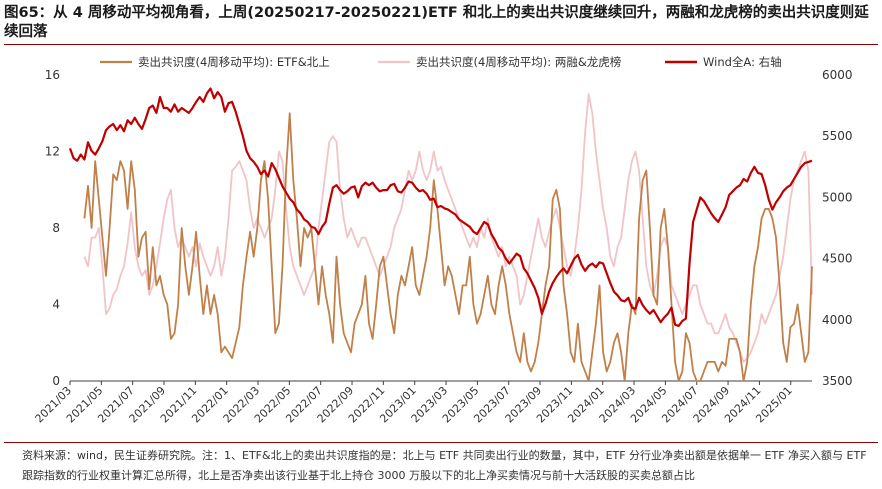  What do you see at coordinates (837, 381) in the screenshot?
I see `y-right-tick-label: 3500` at bounding box center [837, 381].